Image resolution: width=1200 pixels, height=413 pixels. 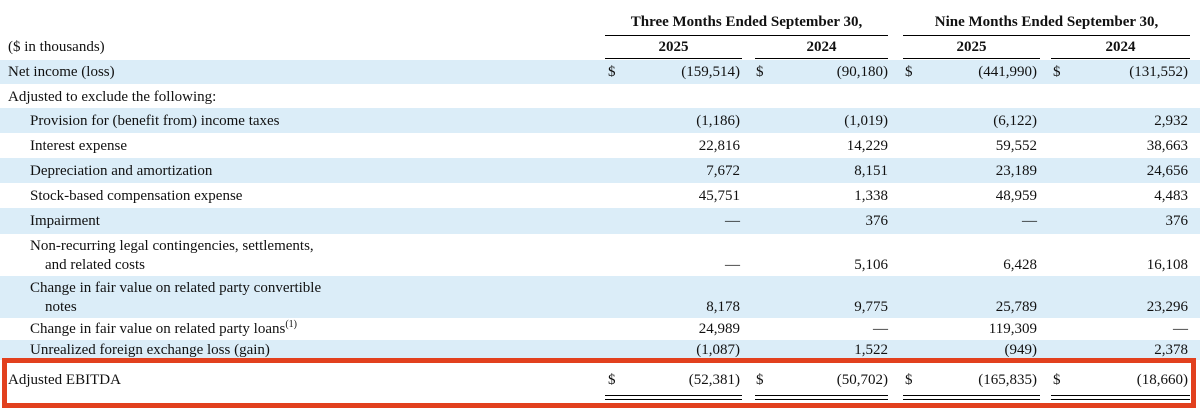 I want to click on value: 1,522, so click(x=871, y=350).